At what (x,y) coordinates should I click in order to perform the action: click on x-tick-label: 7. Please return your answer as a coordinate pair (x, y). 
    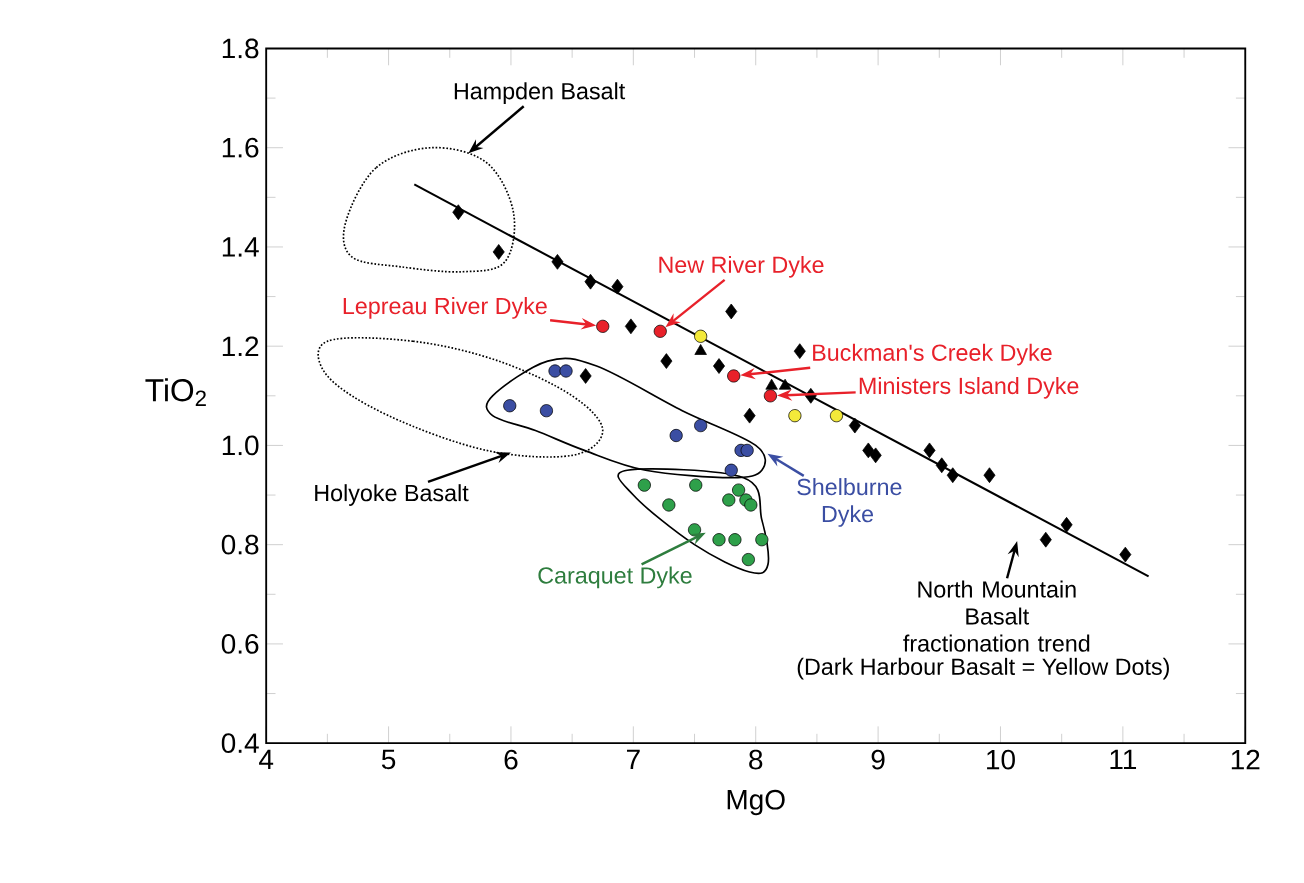
    Looking at the image, I should click on (633, 759).